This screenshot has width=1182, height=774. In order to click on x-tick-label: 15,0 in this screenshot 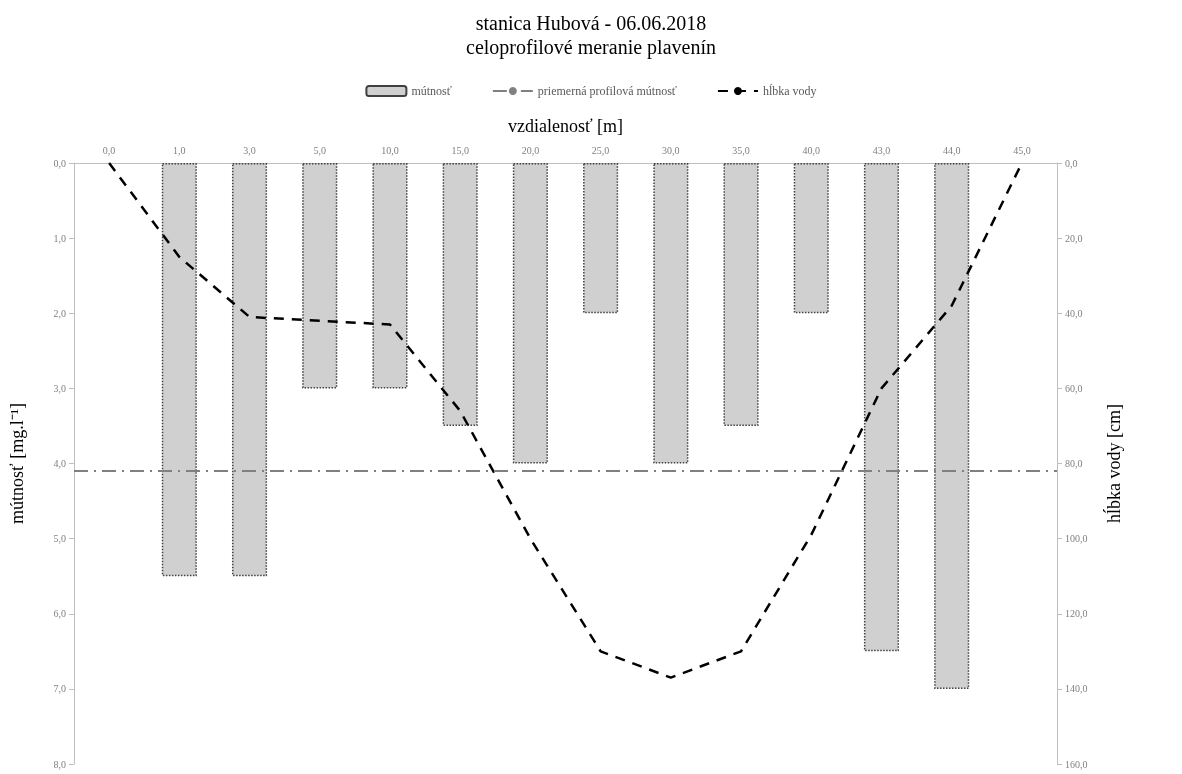, I will do `click(460, 150)`.